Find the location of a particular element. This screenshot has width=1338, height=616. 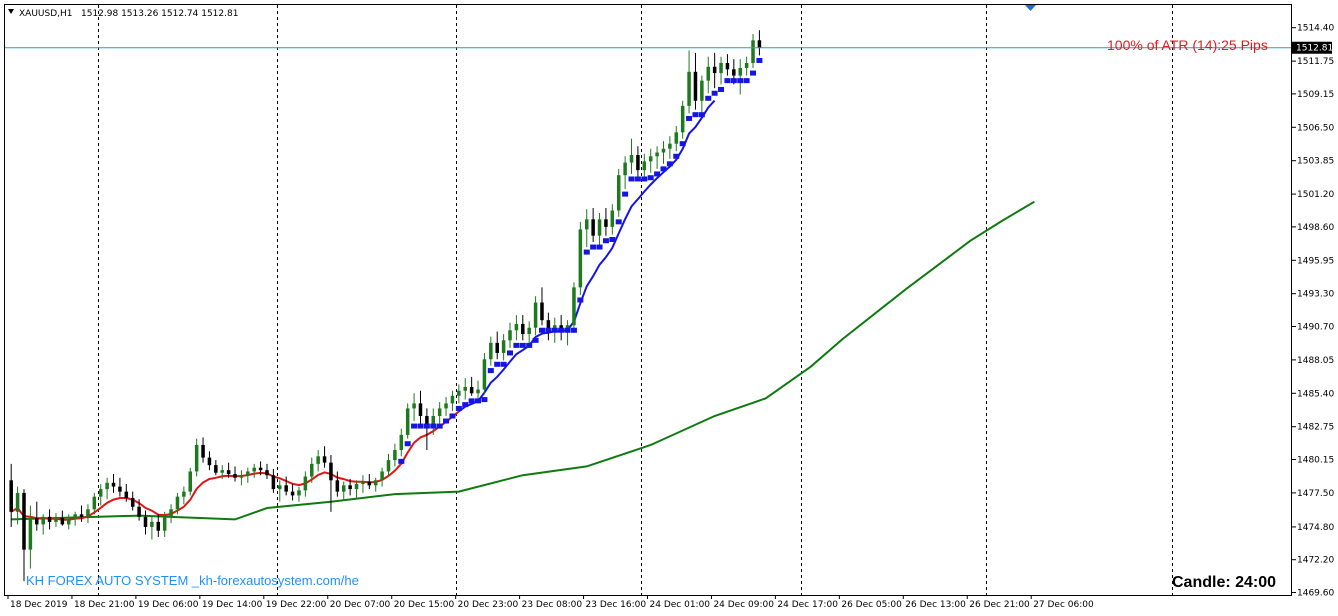

price-tick-label: 1485.40 is located at coordinates (1315, 394).